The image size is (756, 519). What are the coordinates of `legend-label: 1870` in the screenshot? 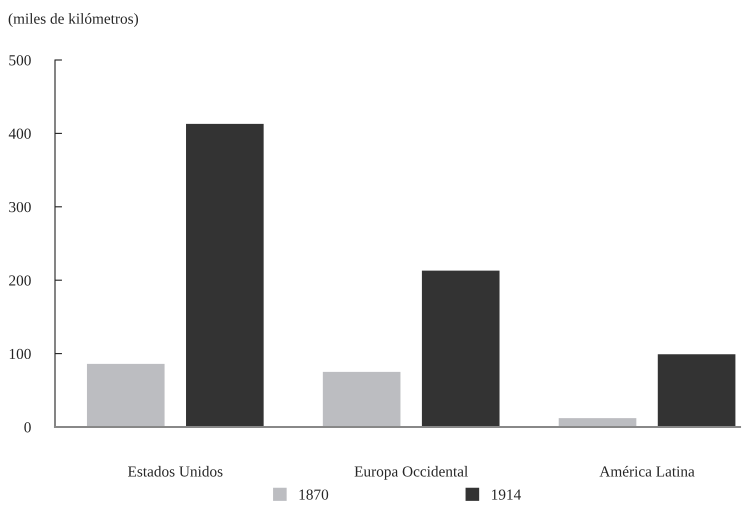 It's located at (314, 494).